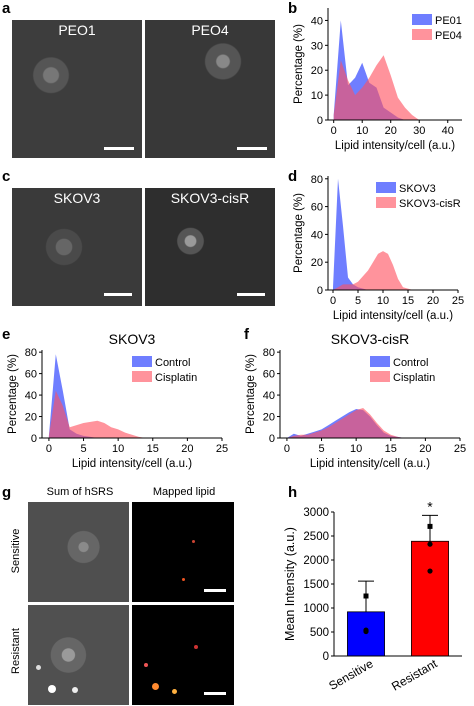  I want to click on micrograph-skov3-cisr: SKOV3-cisR, so click(210, 247).